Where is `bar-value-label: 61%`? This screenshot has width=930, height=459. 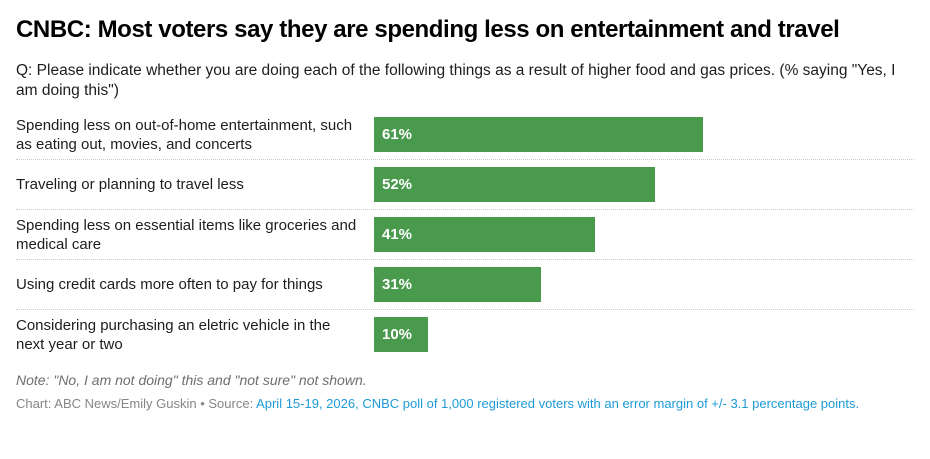 bar-value-label: 61% is located at coordinates (397, 134).